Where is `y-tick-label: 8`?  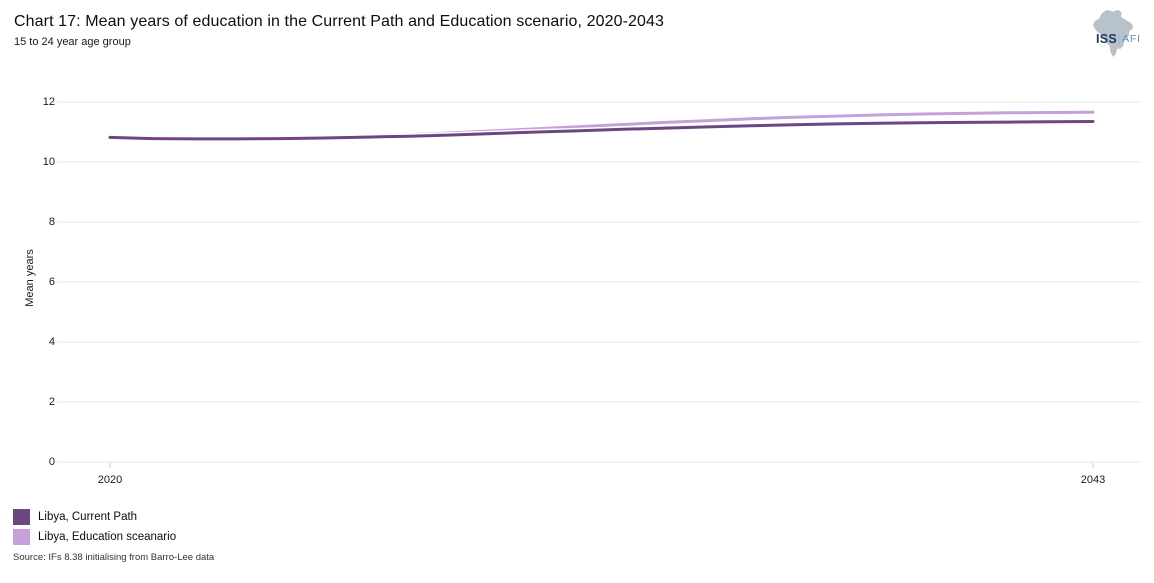 y-tick-label: 8 is located at coordinates (51, 222).